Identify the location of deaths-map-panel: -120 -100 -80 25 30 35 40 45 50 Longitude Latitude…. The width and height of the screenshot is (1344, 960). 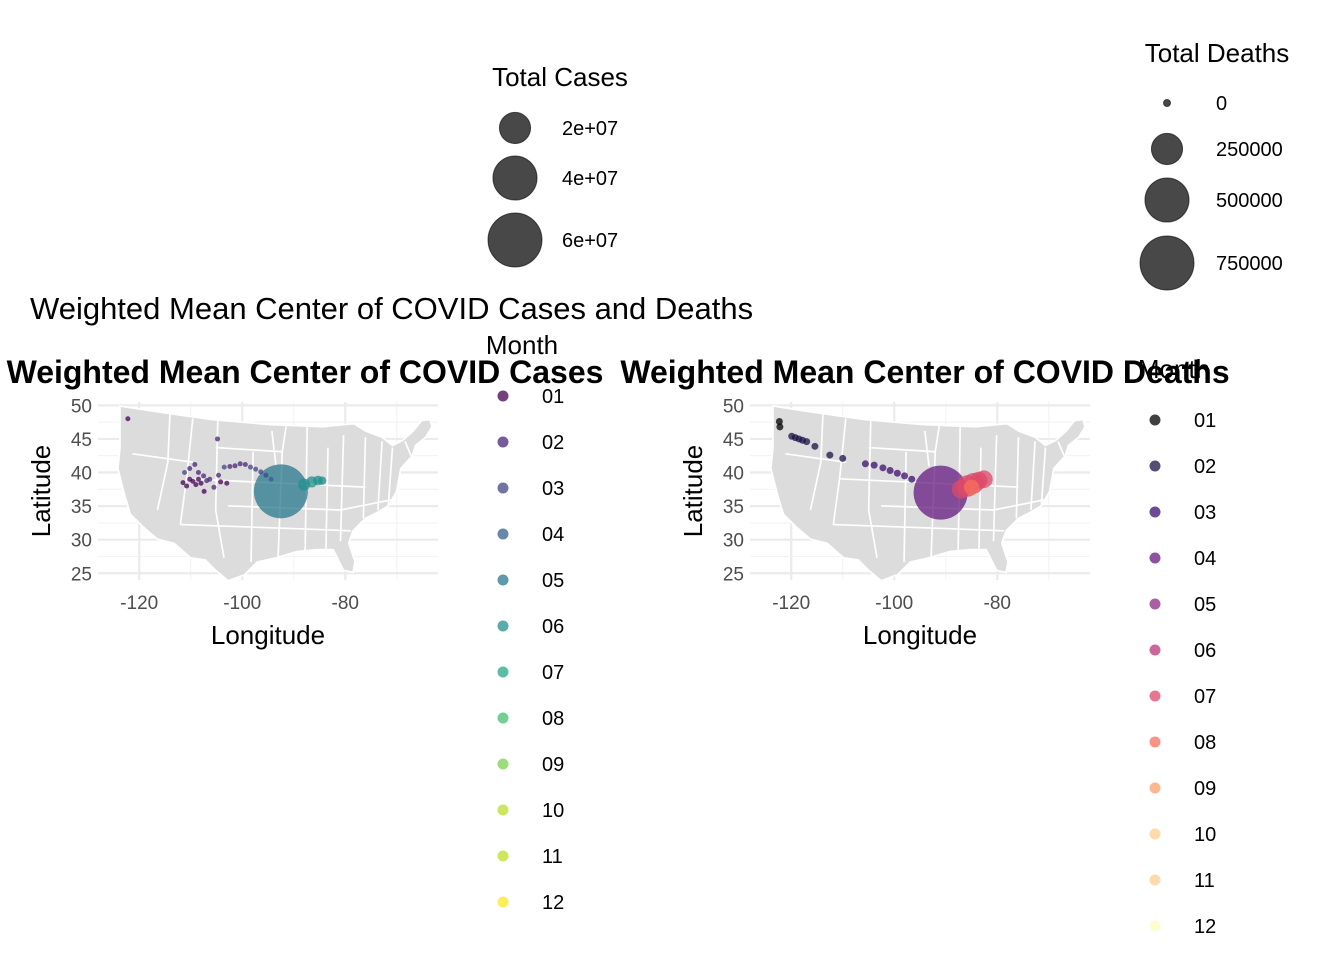
(924, 502).